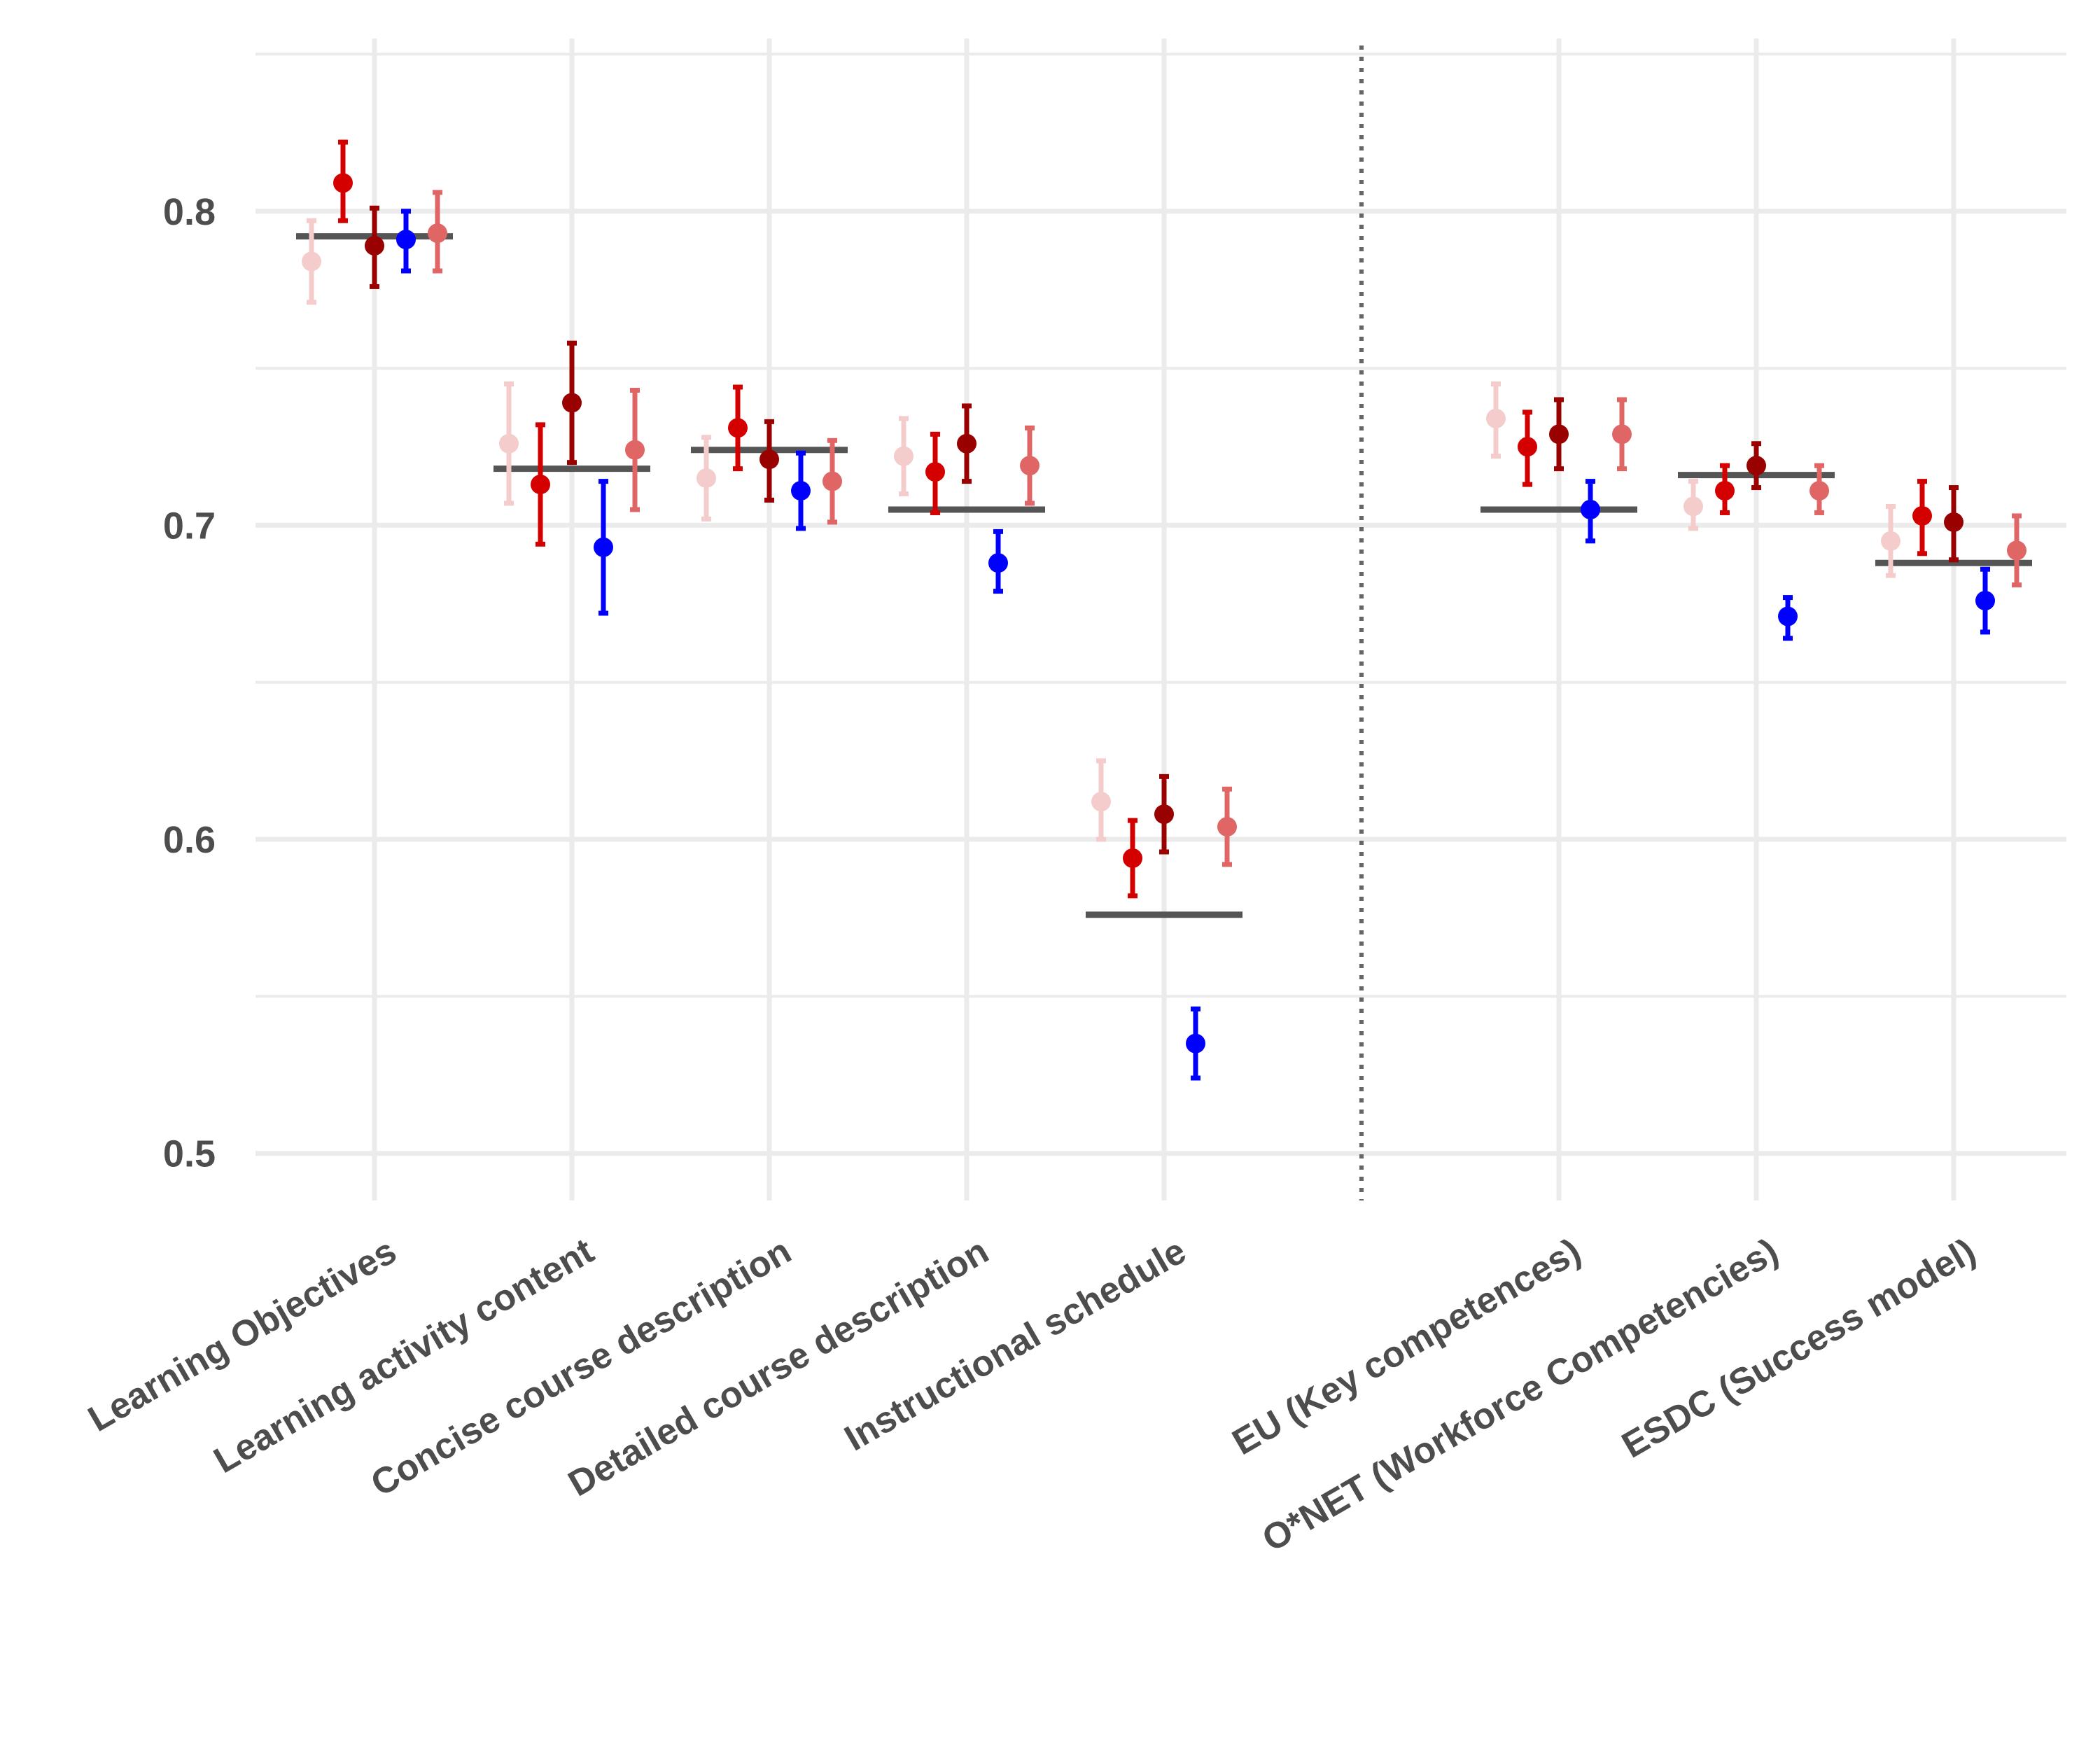 Image resolution: width=2100 pixels, height=1750 pixels. I want to click on x-tick-label: Learning activity content, so click(404, 1356).